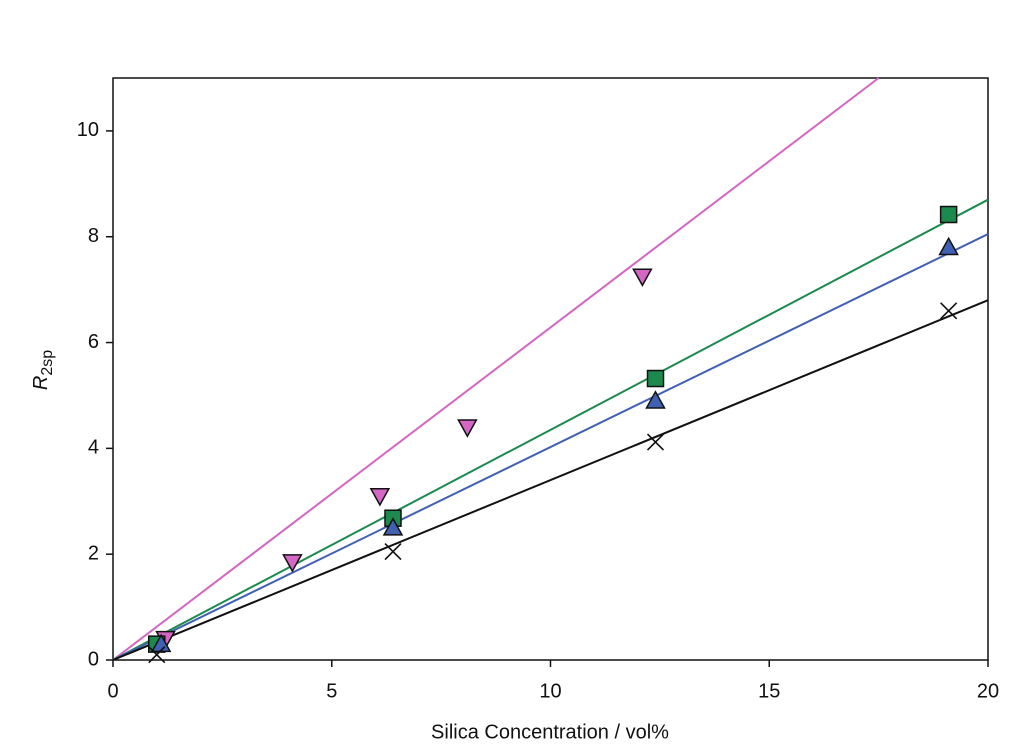  Describe the element at coordinates (93, 448) in the screenshot. I see `y-tick-label: 4` at that location.